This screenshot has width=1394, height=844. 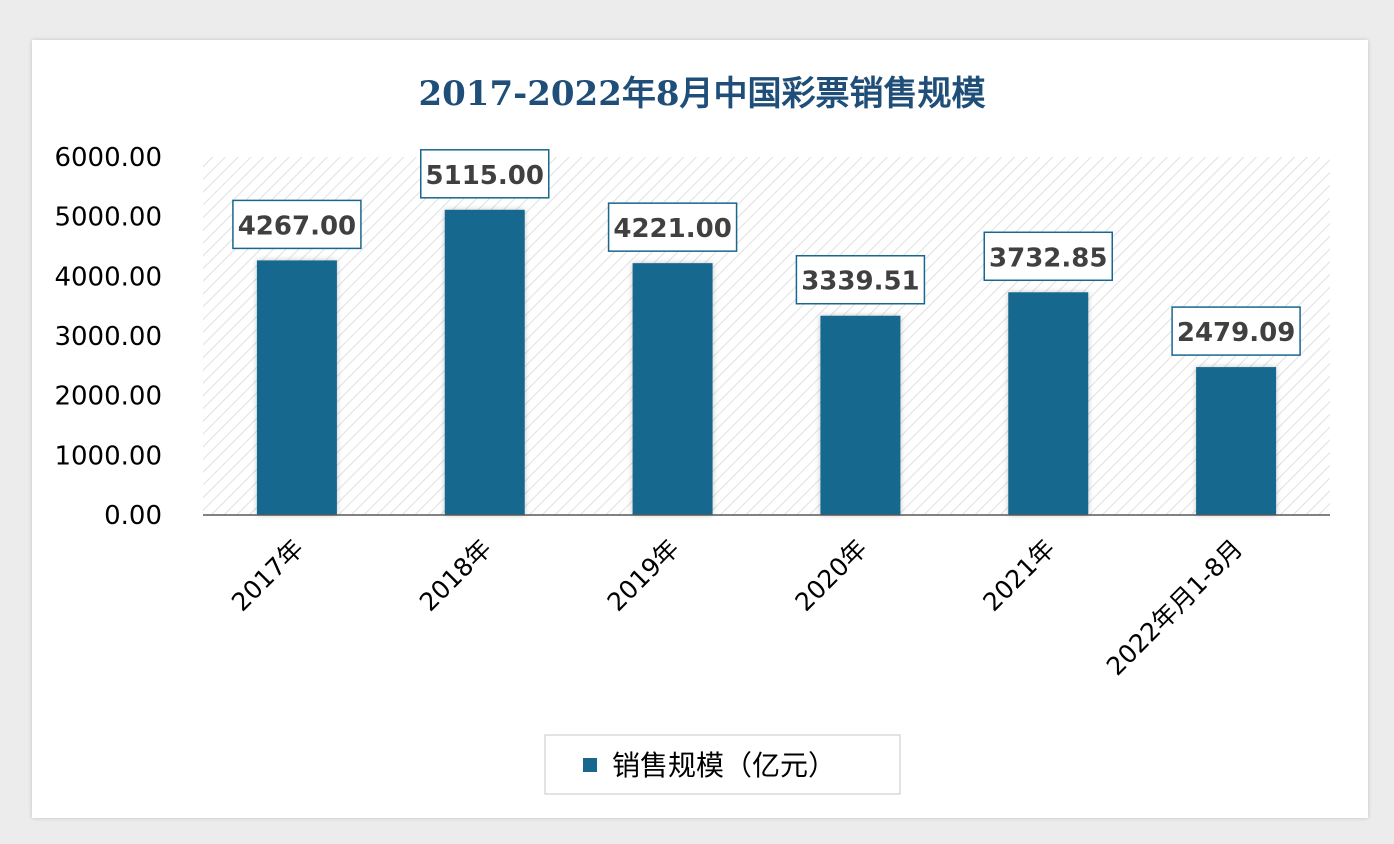 I want to click on x-tick-label: 2019年, so click(x=643, y=575).